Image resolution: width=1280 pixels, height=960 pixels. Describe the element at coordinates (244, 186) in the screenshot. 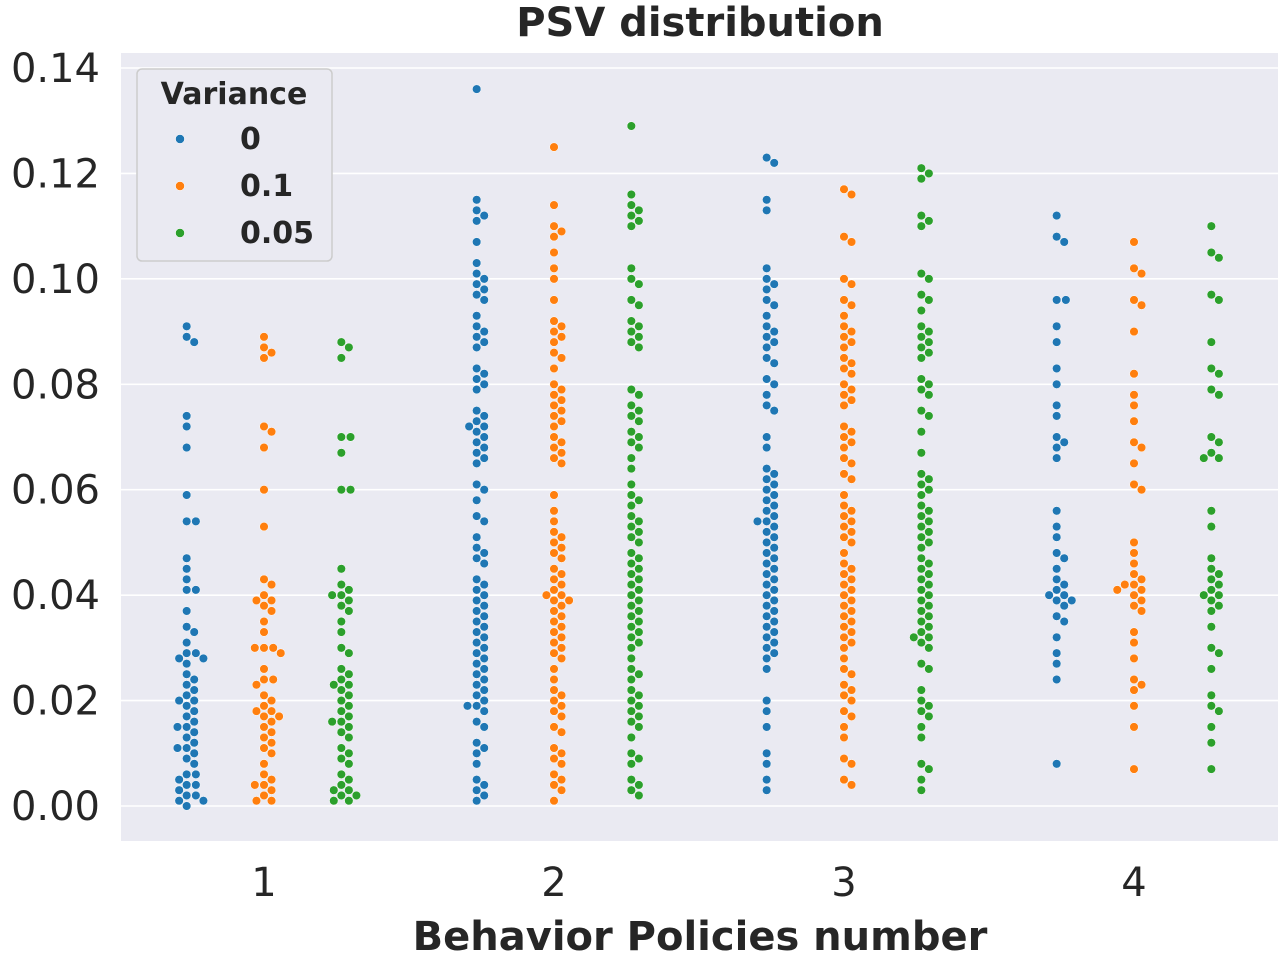

I see `legend-entries: 0 0.1 0.05` at that location.